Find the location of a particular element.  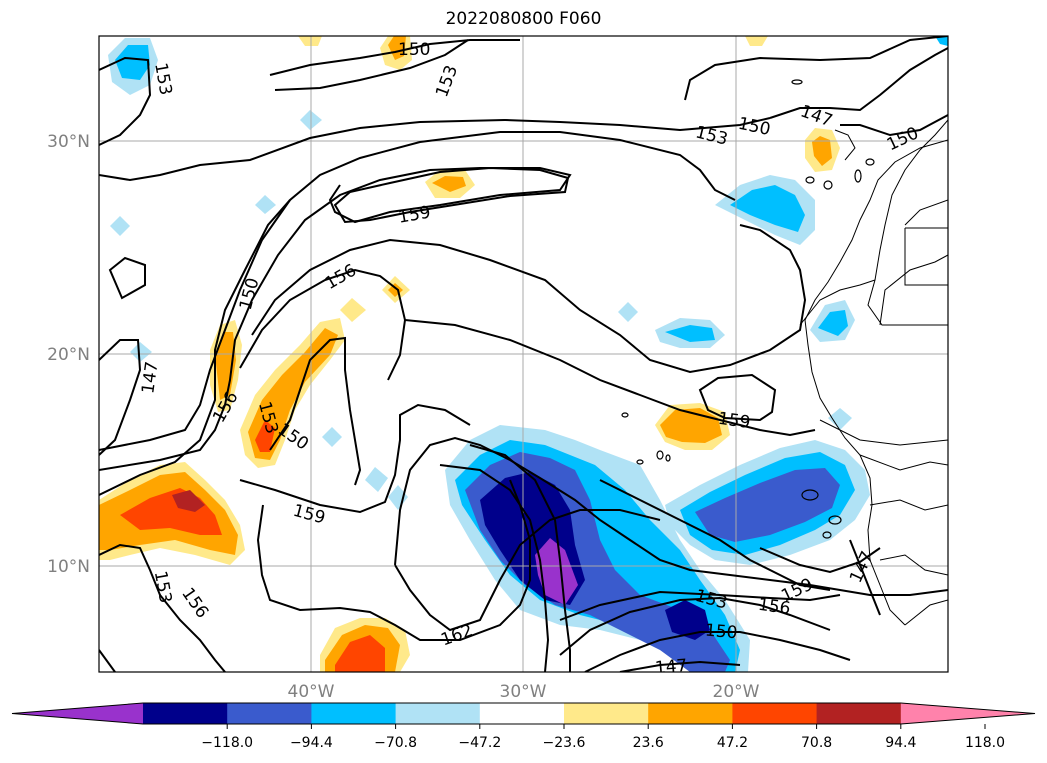

colorbar-tick-label: −47.2 is located at coordinates (479, 743).